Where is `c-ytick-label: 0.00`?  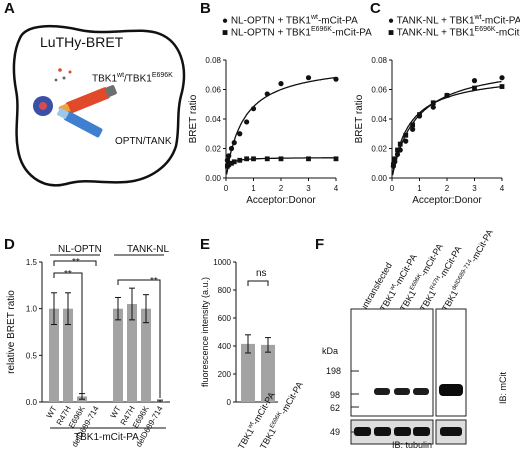 c-ytick-label: 0.00 is located at coordinates (379, 178).